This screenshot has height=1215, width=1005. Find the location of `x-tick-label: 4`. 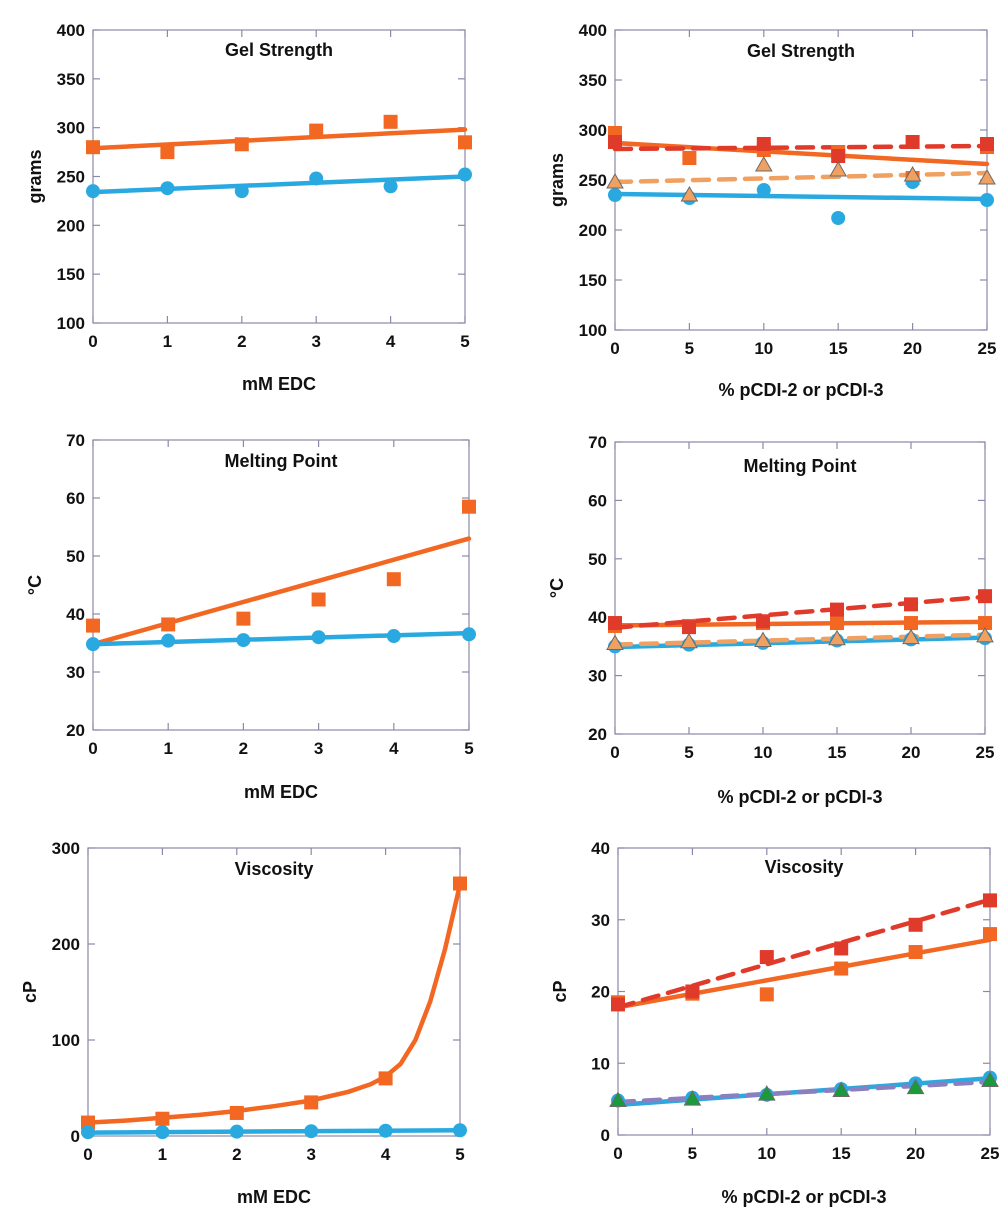

x-tick-label: 4 is located at coordinates (391, 341).